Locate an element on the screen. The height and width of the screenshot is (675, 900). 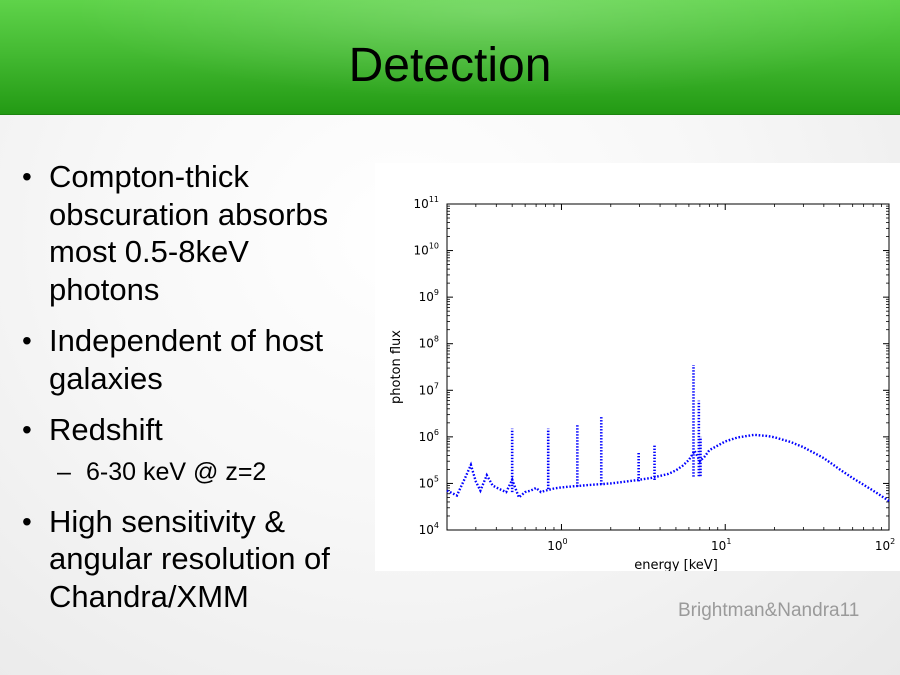
y-tick-label: 10⁸ is located at coordinates (429, 343).